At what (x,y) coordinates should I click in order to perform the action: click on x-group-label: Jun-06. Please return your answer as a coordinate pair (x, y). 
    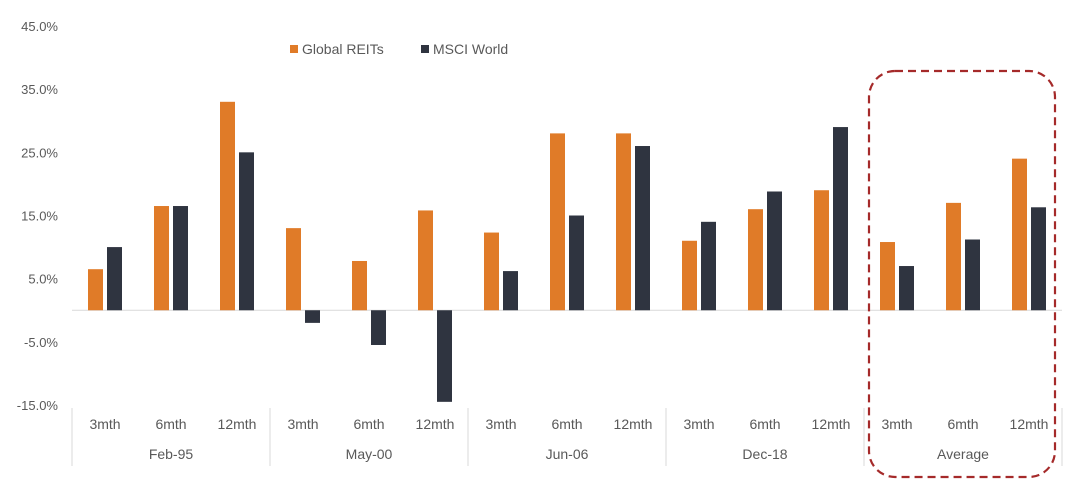
    Looking at the image, I should click on (567, 454).